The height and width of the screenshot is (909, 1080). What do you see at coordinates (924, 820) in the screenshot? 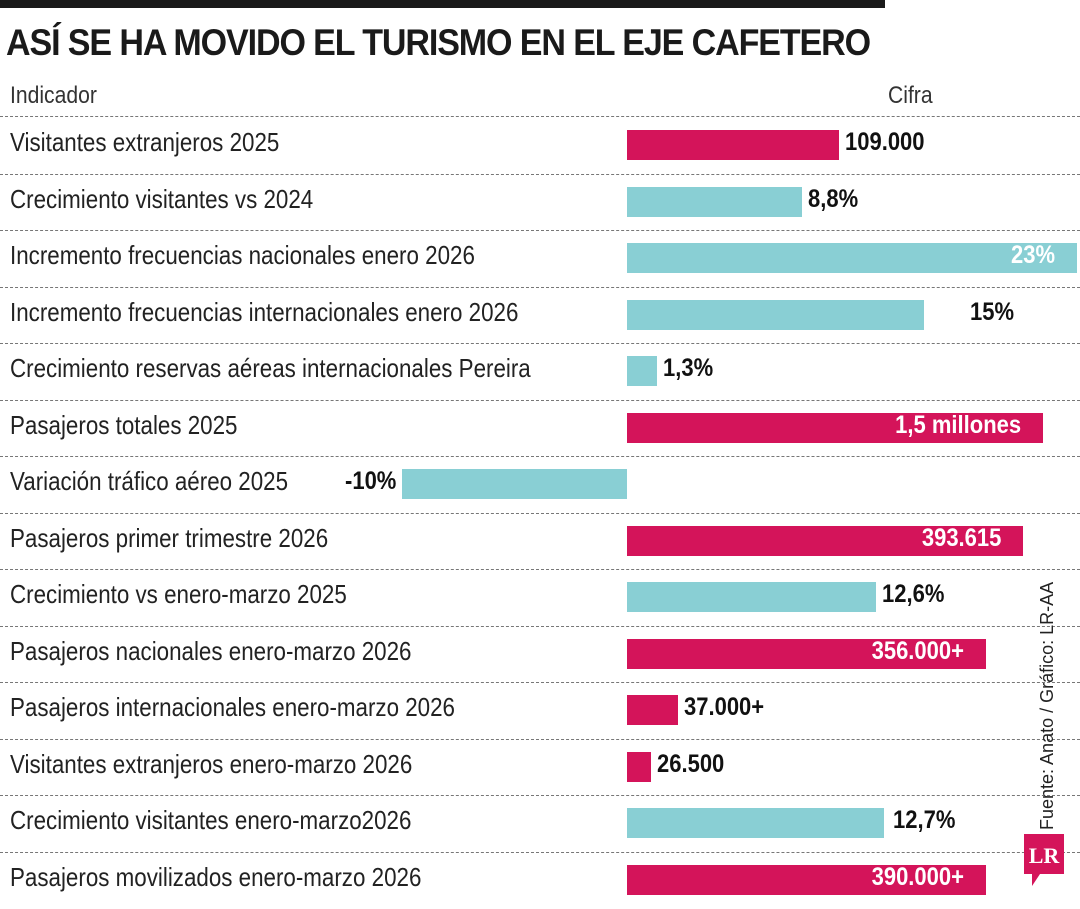
I see `data-label: 12,7%` at bounding box center [924, 820].